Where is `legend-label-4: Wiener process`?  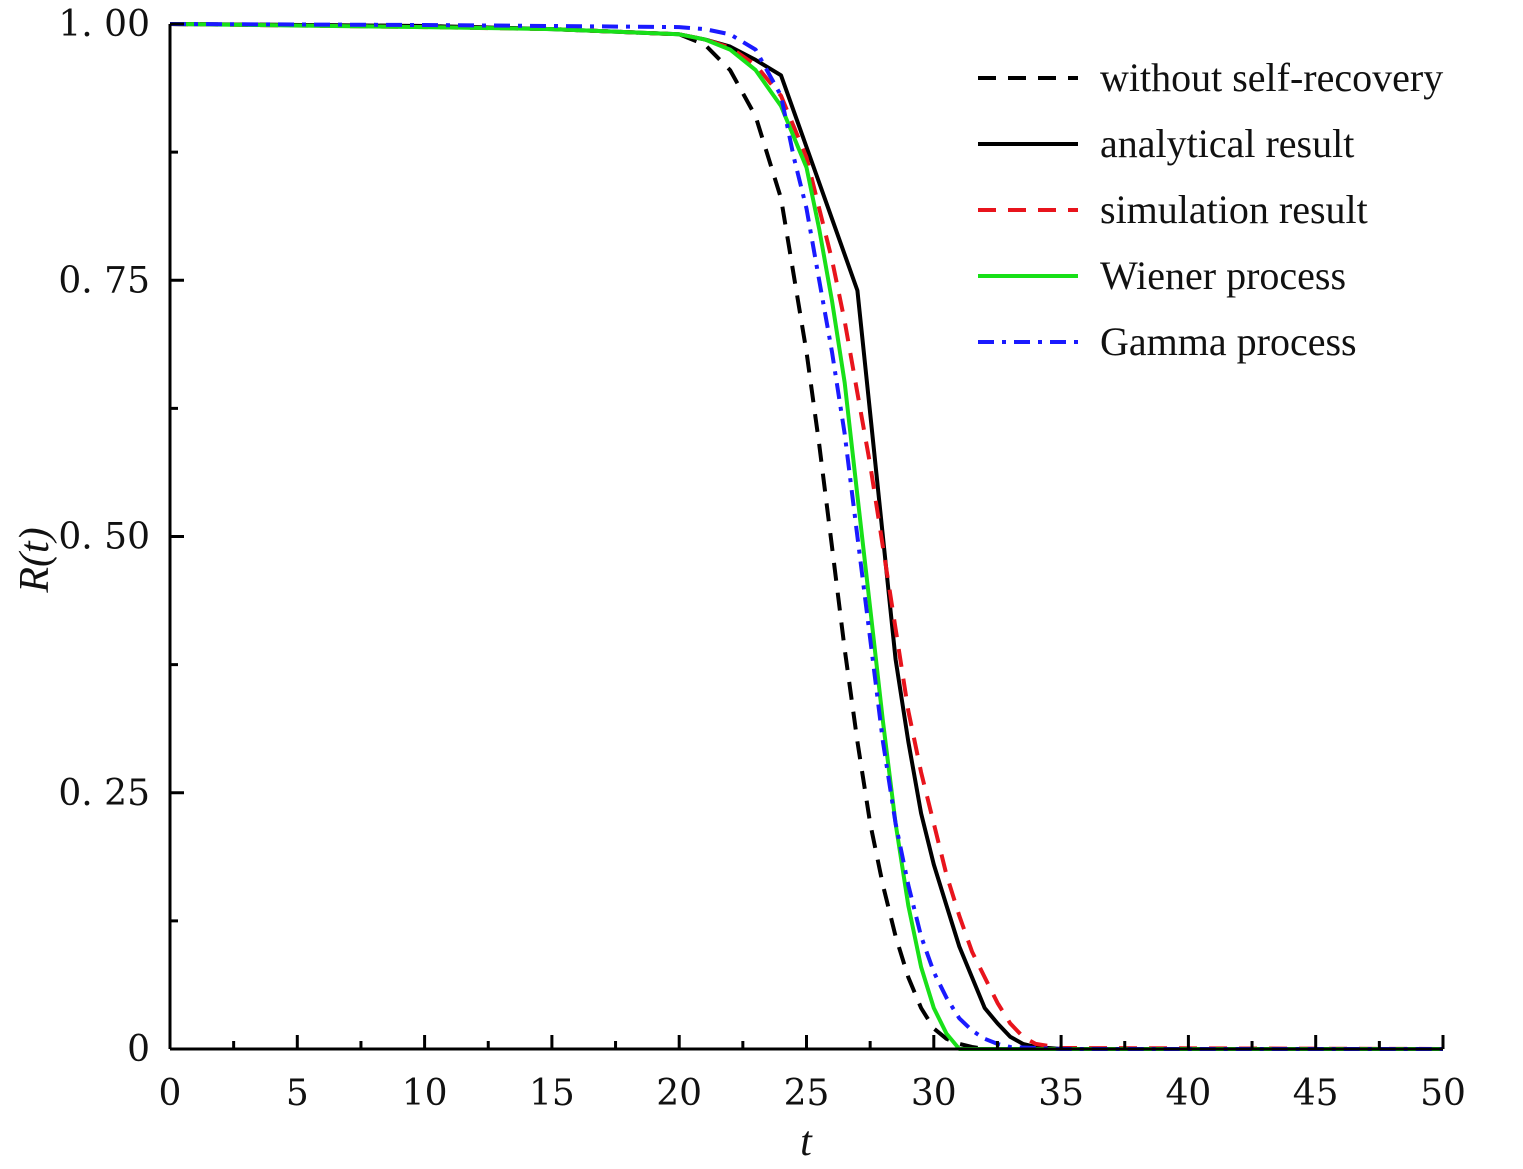 legend-label-4: Wiener process is located at coordinates (1223, 275).